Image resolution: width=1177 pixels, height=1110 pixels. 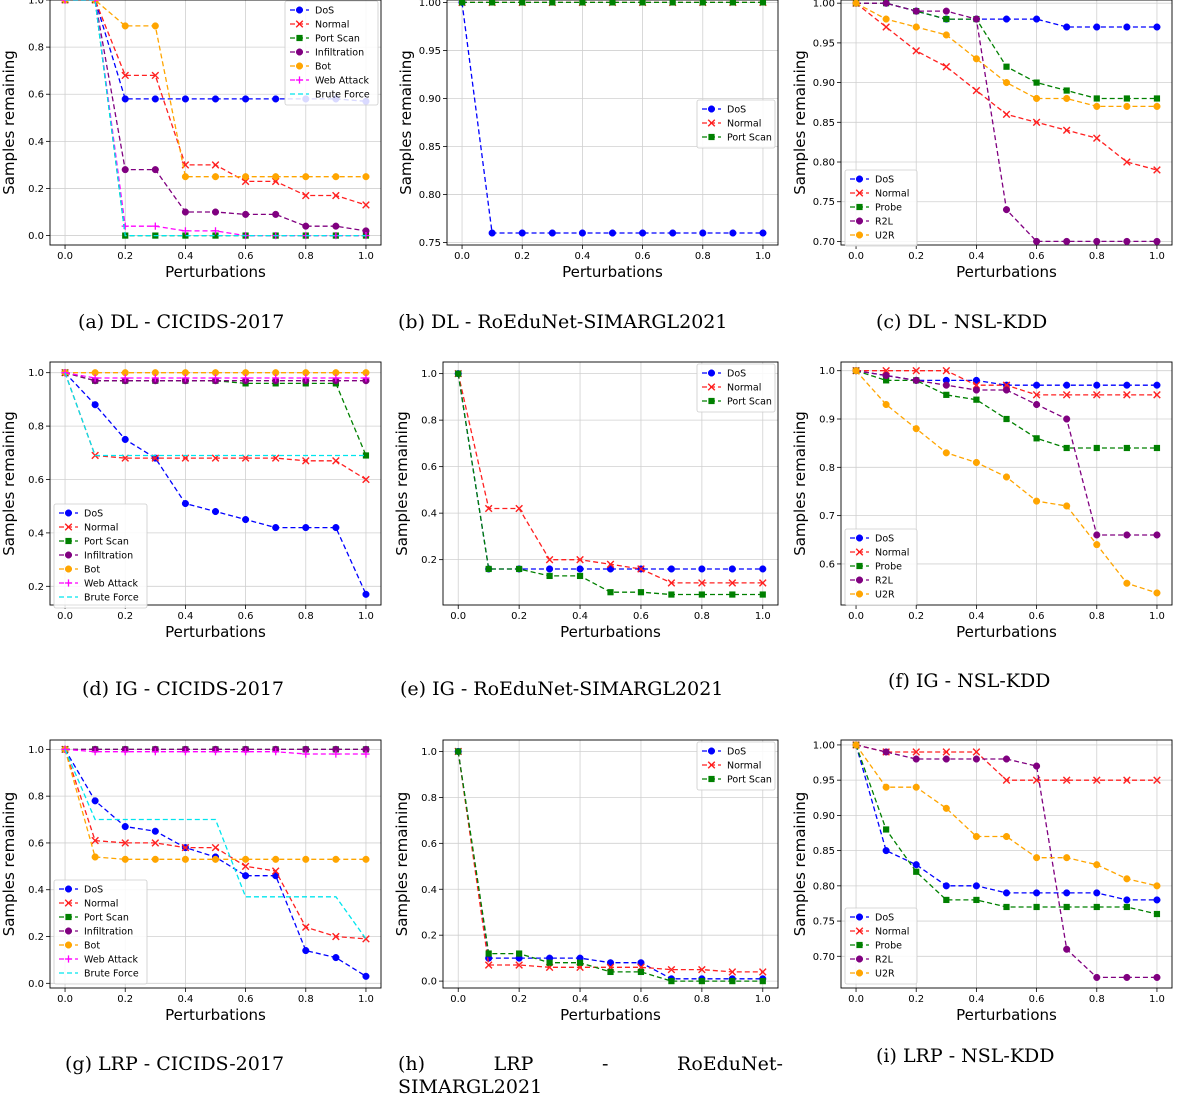 I want to click on x-tick-label: 0.8, so click(x=1097, y=616).